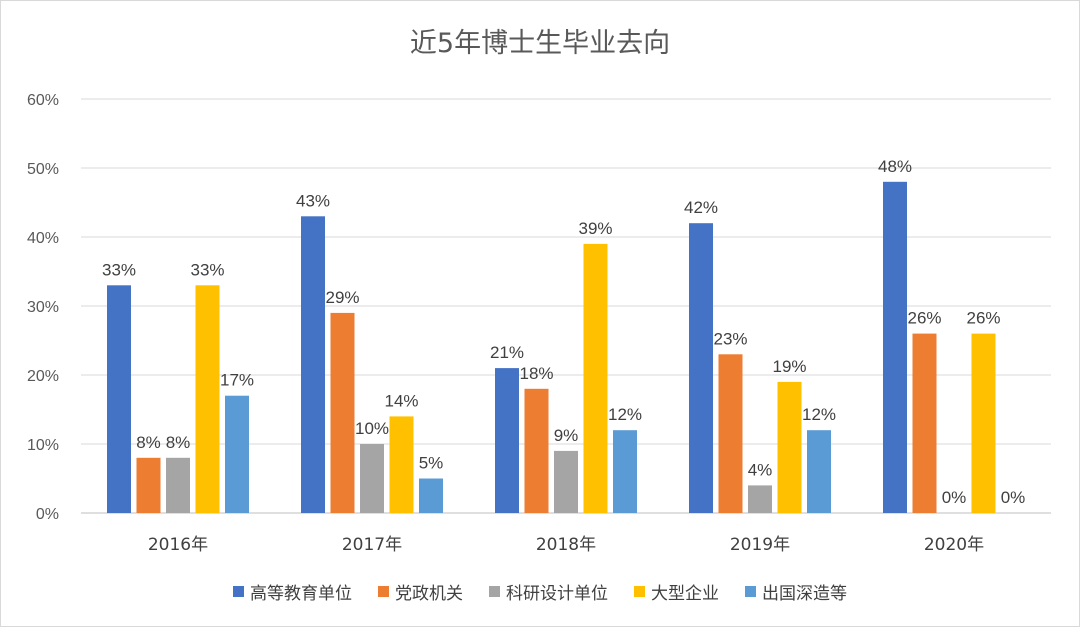  What do you see at coordinates (760, 469) in the screenshot?
I see `data-label: 4%` at bounding box center [760, 469].